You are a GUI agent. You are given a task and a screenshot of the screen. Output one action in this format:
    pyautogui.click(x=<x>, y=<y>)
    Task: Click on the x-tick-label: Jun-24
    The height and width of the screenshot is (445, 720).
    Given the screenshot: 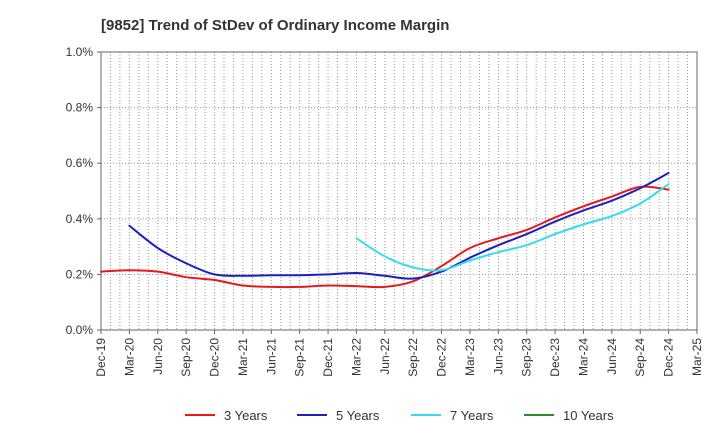 What is the action you would take?
    pyautogui.click(x=612, y=356)
    